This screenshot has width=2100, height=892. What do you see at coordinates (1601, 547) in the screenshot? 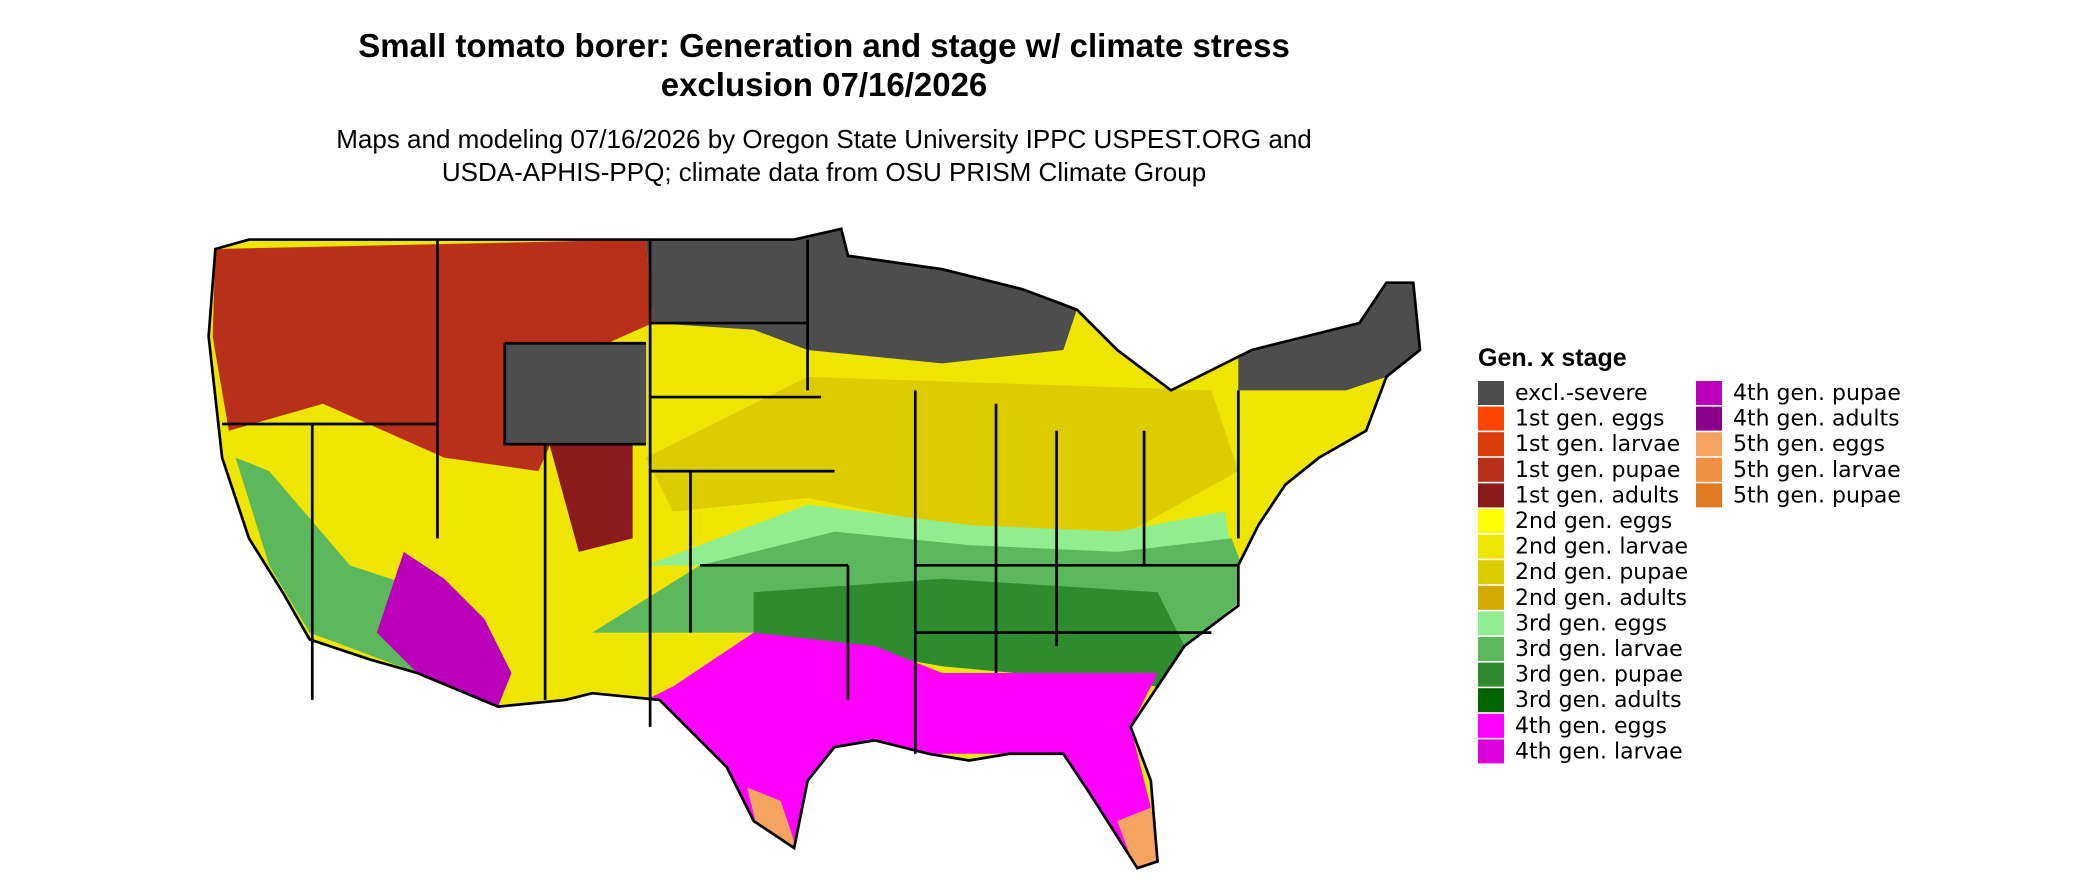
I see `legend-label: 2nd gen. larvae` at bounding box center [1601, 547].